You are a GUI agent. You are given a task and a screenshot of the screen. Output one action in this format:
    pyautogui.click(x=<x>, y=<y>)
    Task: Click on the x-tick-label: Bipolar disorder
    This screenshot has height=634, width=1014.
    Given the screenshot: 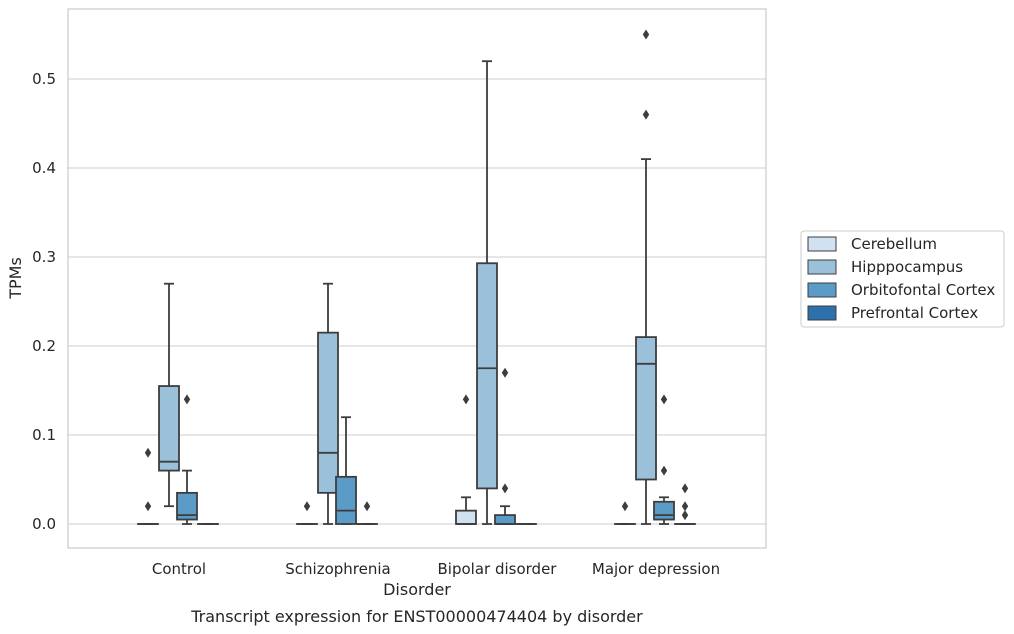 What is the action you would take?
    pyautogui.click(x=498, y=569)
    